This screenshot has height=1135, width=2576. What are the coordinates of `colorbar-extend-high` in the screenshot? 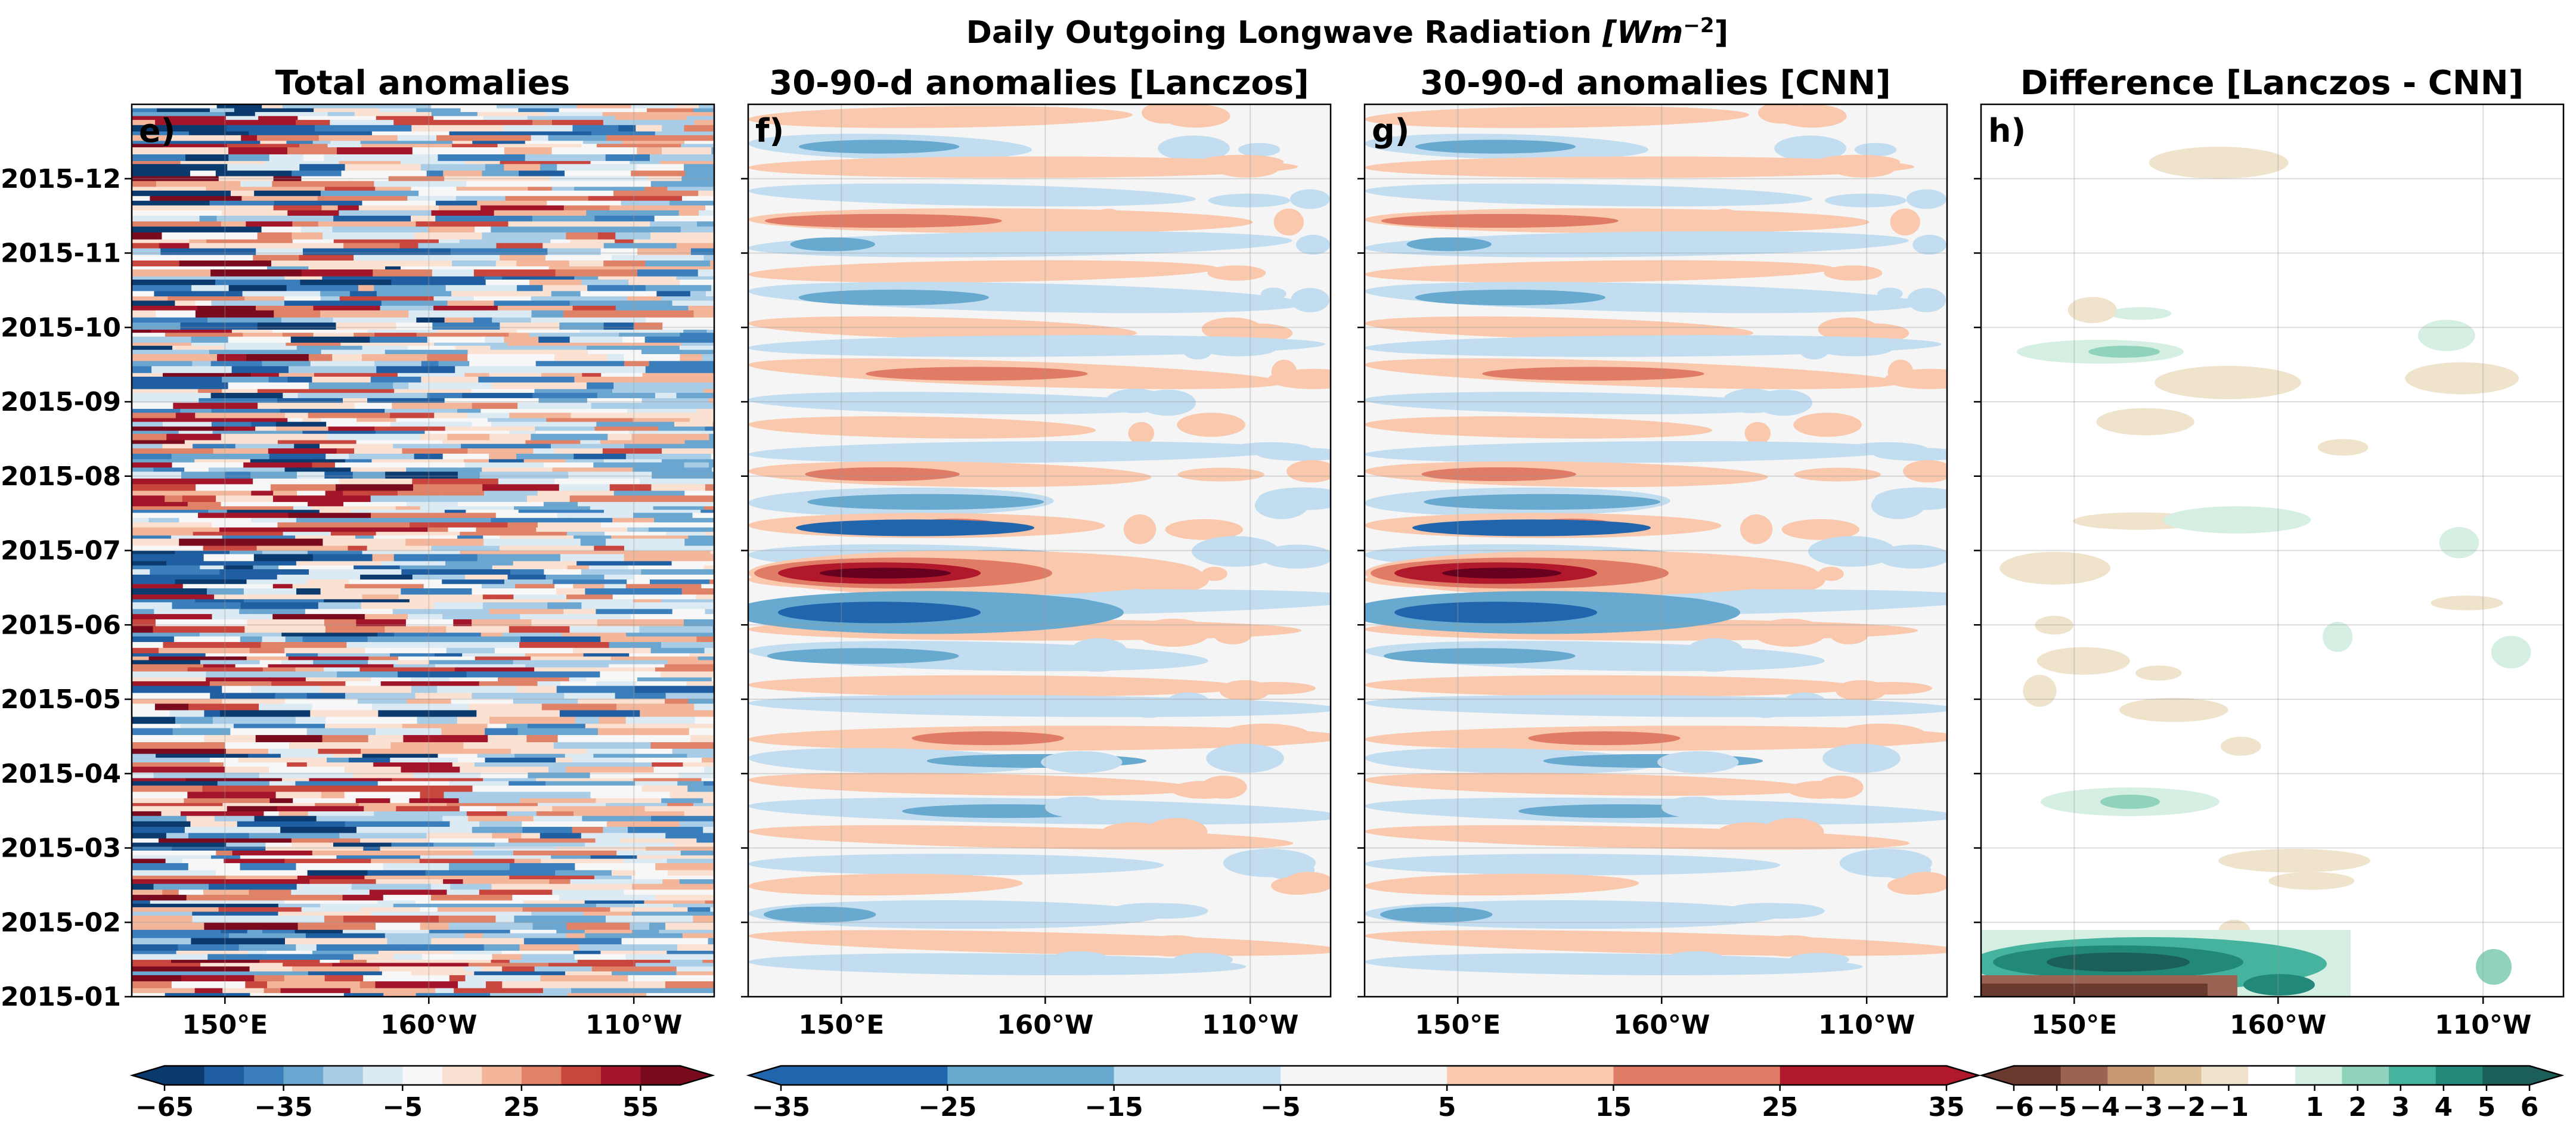 It's located at (2545, 1075).